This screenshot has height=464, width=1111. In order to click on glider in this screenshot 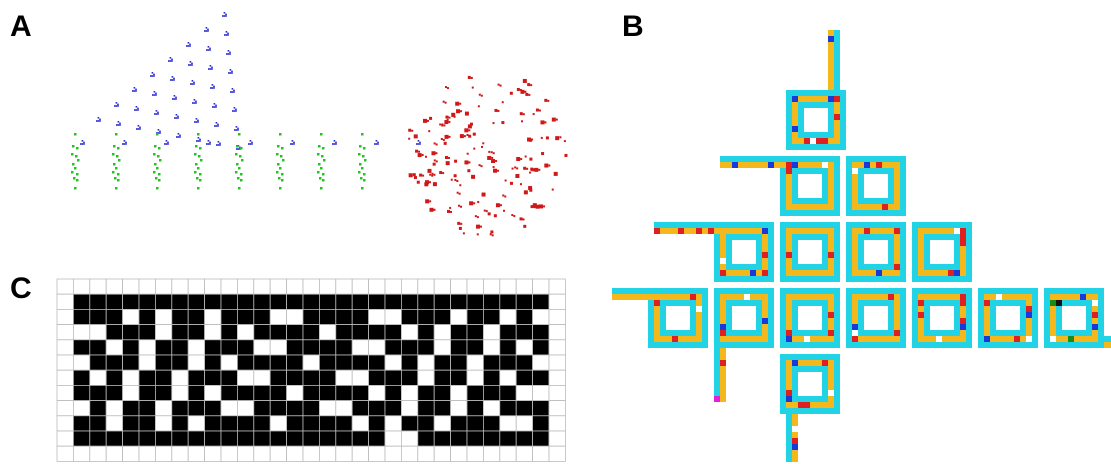, I will do `click(230, 71)`.